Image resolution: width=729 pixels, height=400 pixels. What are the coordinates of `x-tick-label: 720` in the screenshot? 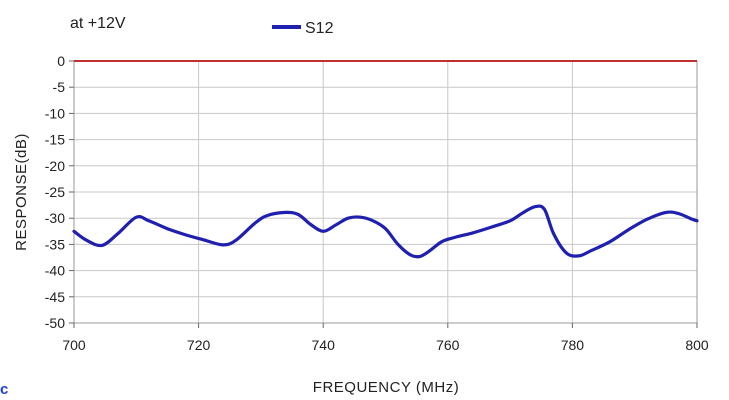 It's located at (199, 345).